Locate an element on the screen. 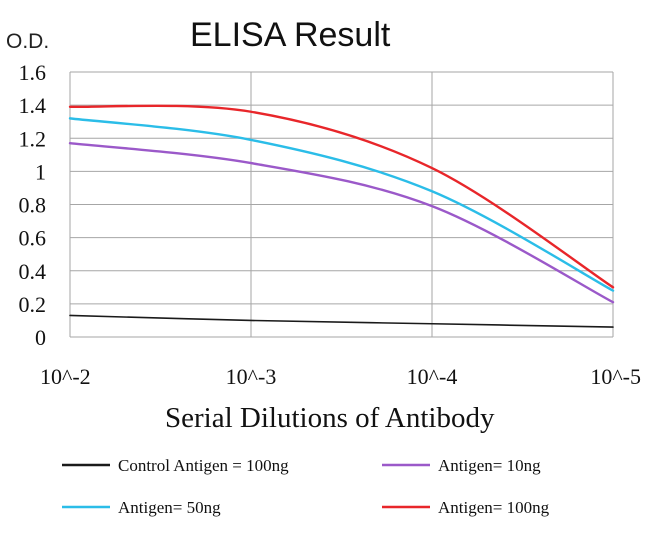 The height and width of the screenshot is (542, 650). x-tick-labels: 10^-2 10^-3 10^-4 10^-5 is located at coordinates (340, 376).